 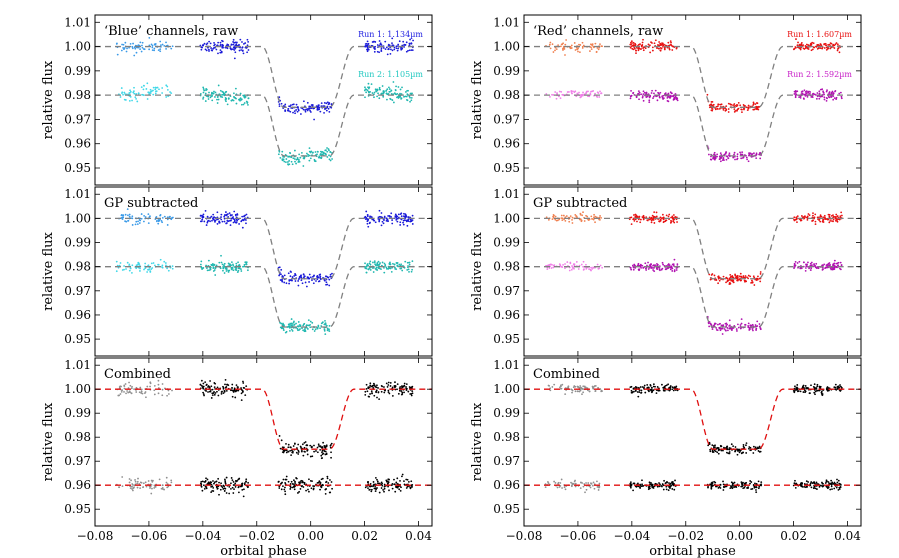 What do you see at coordinates (77, 485) in the screenshot?
I see `y-tick-label: 0.96` at bounding box center [77, 485].